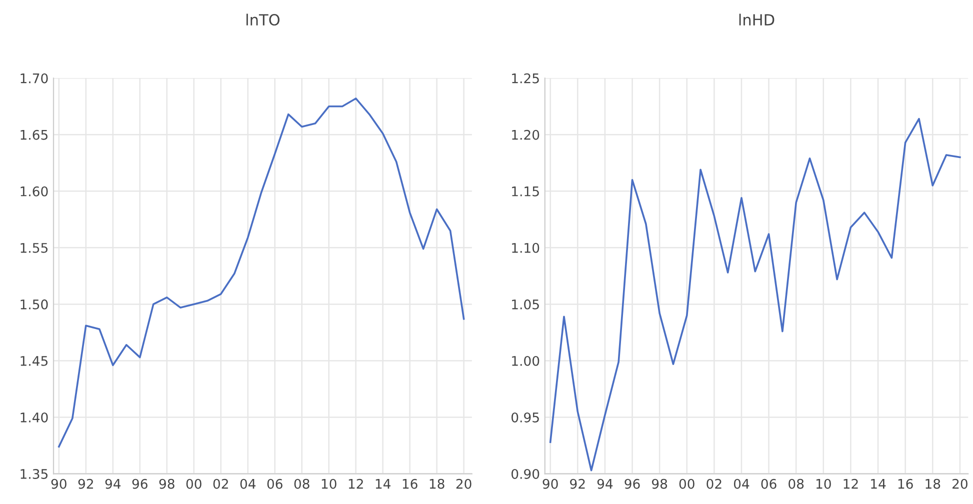 Image resolution: width=973 pixels, height=504 pixels. What do you see at coordinates (526, 473) in the screenshot?
I see `y-tick-label: 0.90` at bounding box center [526, 473].